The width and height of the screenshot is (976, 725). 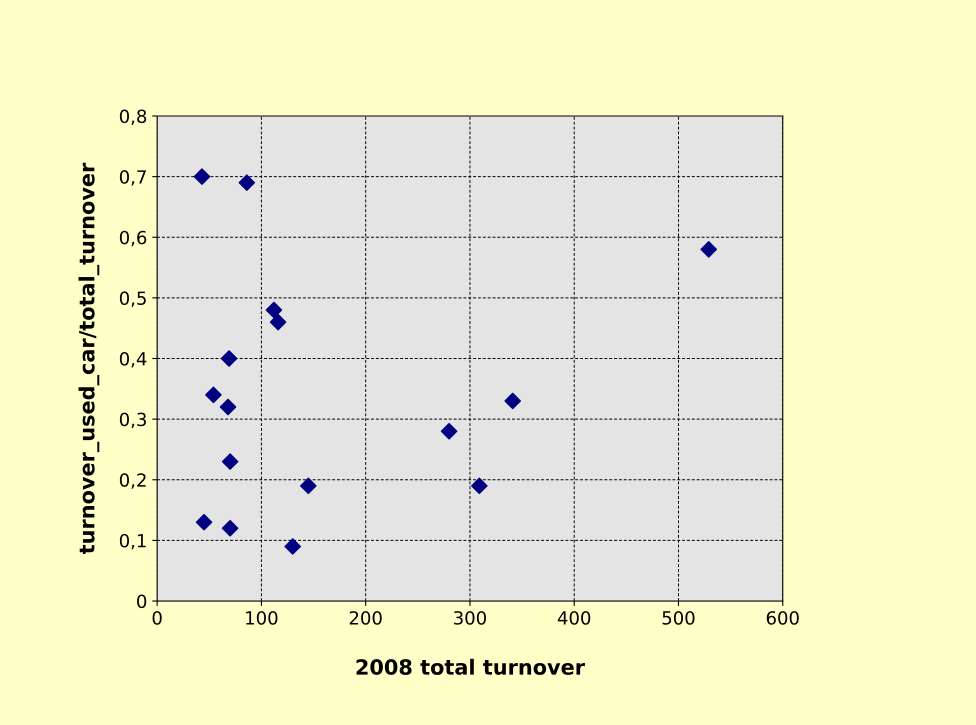 What do you see at coordinates (470, 666) in the screenshot?
I see `x-axis-title: 2008 total turnover` at bounding box center [470, 666].